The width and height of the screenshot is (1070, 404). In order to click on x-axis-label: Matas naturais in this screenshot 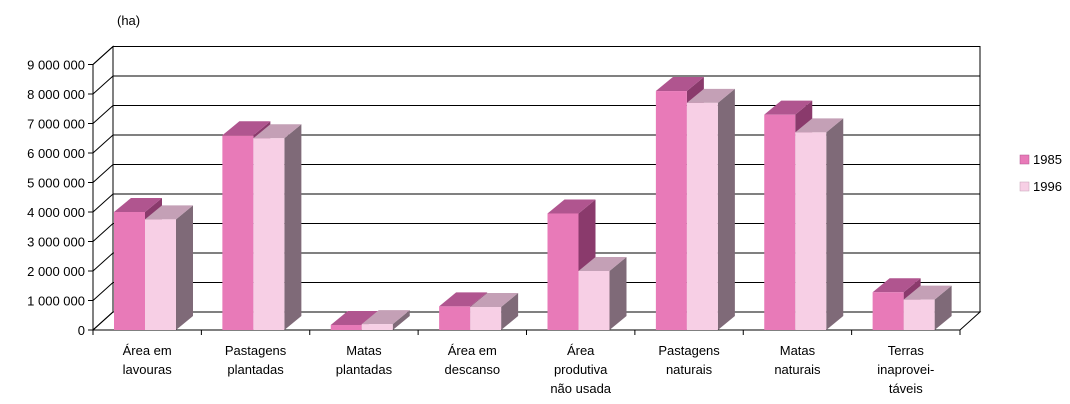, I will do `click(797, 360)`.